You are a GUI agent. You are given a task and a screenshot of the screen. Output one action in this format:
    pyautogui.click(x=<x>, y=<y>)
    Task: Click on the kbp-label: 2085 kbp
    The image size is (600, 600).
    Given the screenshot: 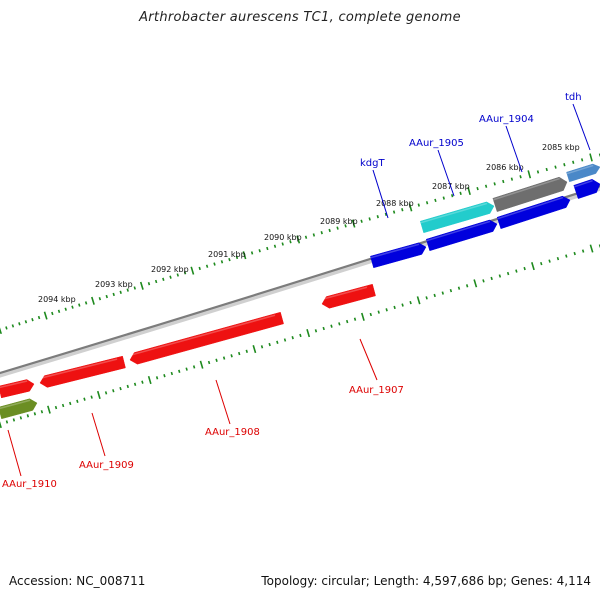 What is the action you would take?
    pyautogui.click(x=561, y=147)
    